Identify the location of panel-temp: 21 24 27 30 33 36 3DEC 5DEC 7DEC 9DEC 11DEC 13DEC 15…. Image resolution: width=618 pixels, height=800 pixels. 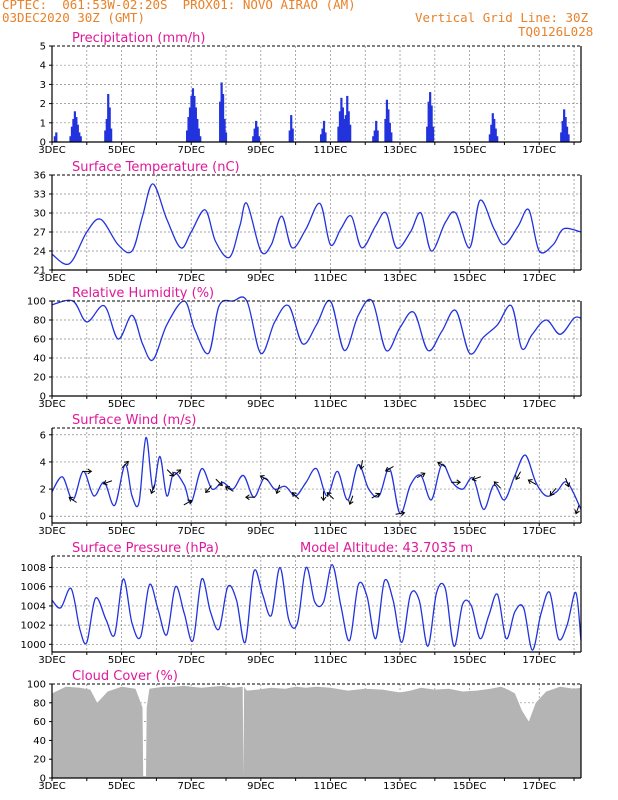
(307, 222).